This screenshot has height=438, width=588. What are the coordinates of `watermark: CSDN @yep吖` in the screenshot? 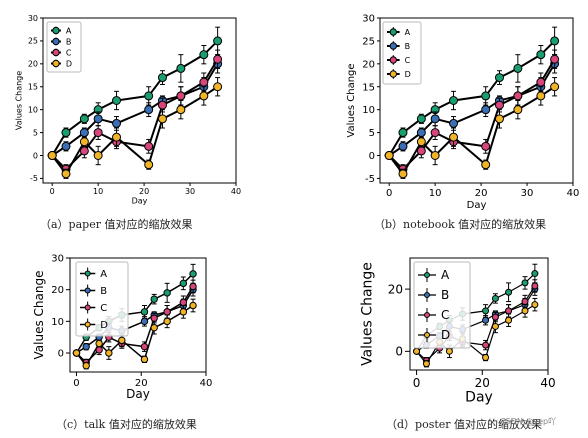 It's located at (528, 421).